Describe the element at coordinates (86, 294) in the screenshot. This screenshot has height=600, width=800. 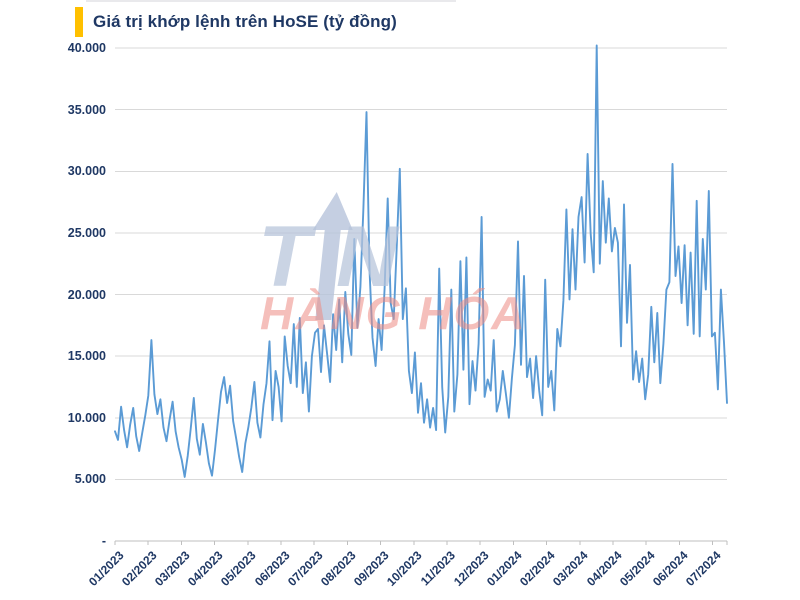
I see `y-tick-label: 20.000` at that location.